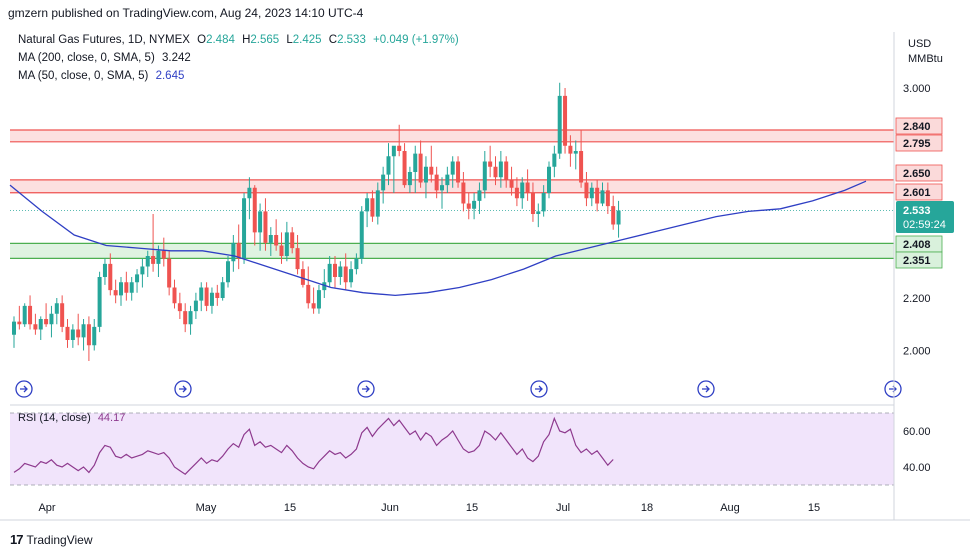  What do you see at coordinates (176, 58) in the screenshot?
I see `ma200-value: 3.242` at bounding box center [176, 58].